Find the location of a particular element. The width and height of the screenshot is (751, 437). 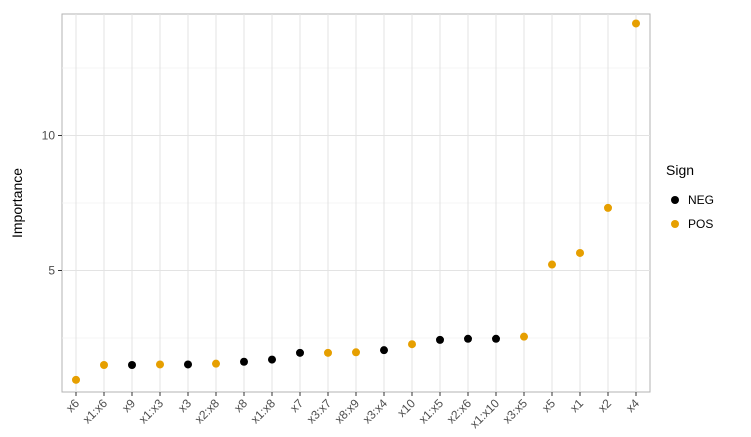

x-tick-label: x3:x7 is located at coordinates (319, 411).